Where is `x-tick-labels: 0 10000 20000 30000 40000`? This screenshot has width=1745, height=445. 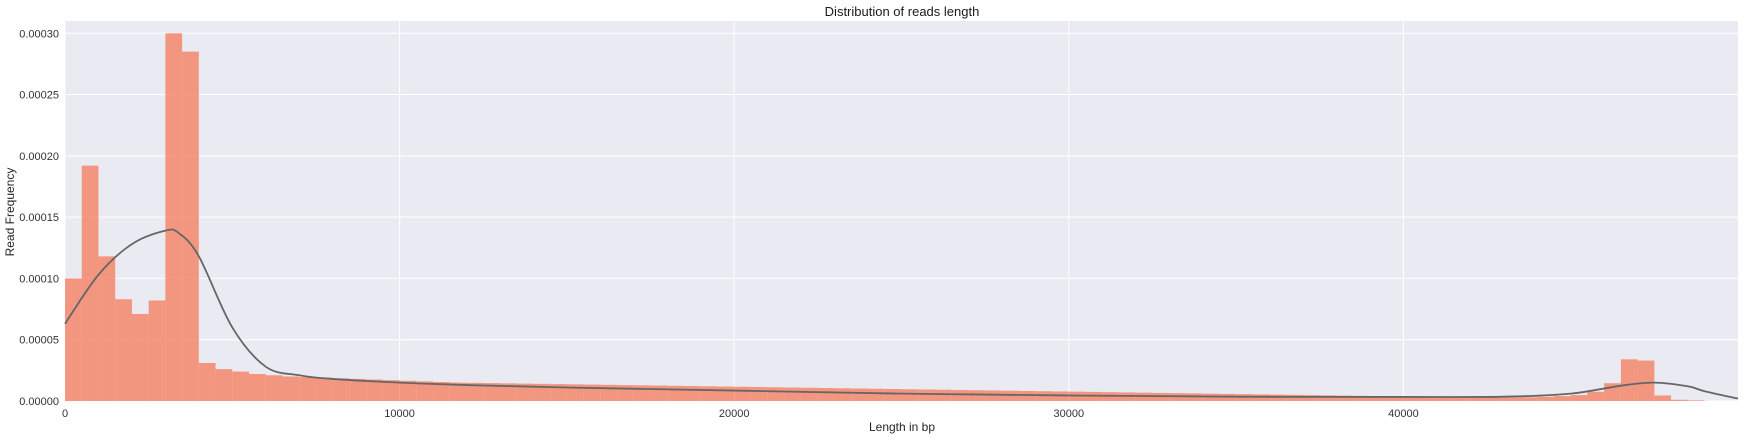 x-tick-labels: 0 10000 20000 30000 40000 is located at coordinates (740, 414).